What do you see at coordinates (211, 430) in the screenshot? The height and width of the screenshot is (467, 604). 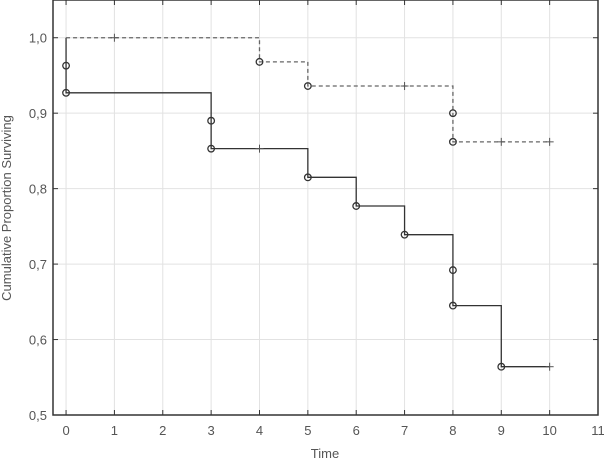 I see `x-tick-label: 3` at bounding box center [211, 430].